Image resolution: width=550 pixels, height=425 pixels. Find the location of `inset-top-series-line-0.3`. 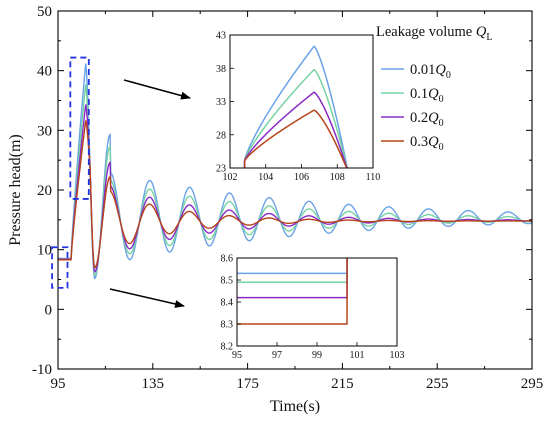

inset-top-series-line-0.3 is located at coordinates (295, 138).